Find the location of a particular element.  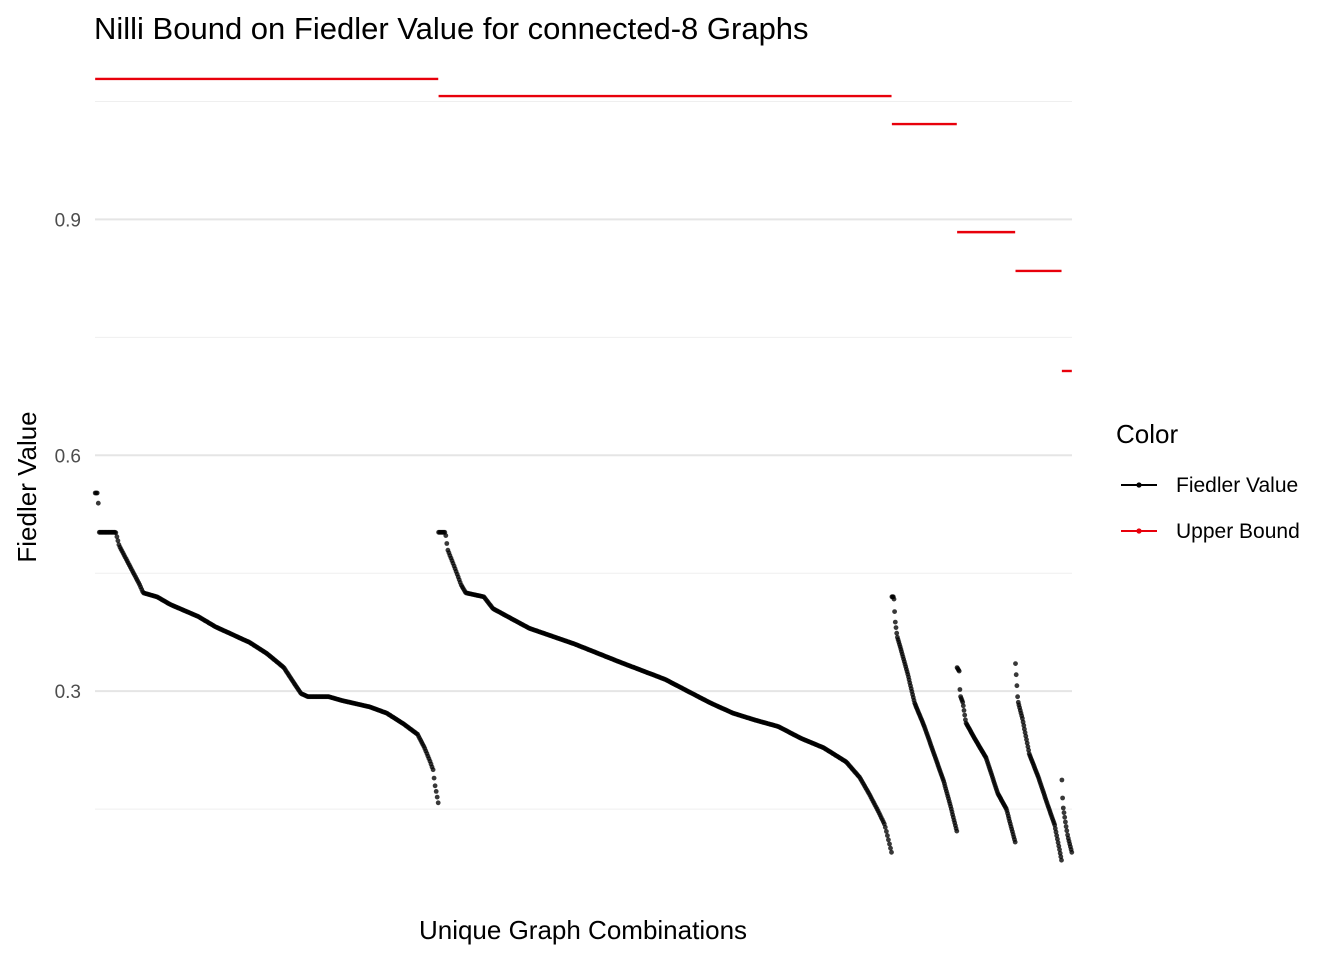

legend-key-fiedler-value is located at coordinates (1139, 485).